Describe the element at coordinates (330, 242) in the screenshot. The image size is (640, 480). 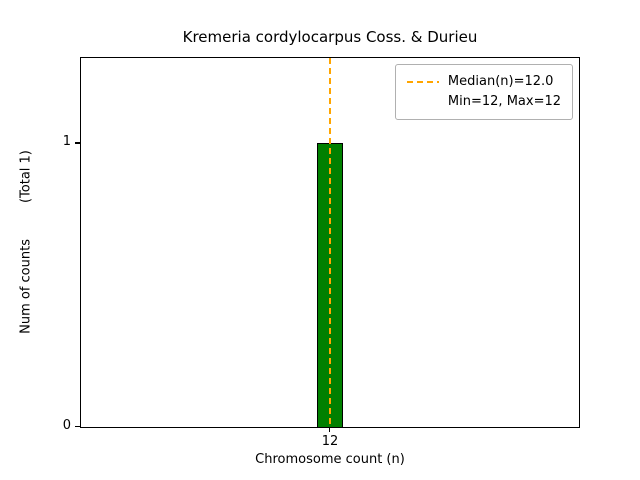
I see `median-line` at that location.